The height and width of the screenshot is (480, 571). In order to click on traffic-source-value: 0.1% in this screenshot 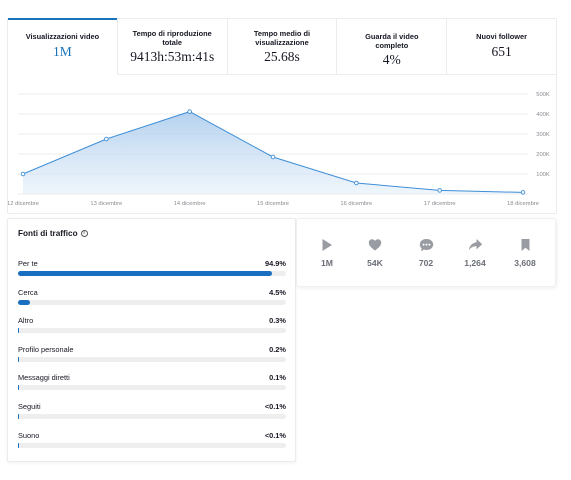, I will do `click(277, 378)`.